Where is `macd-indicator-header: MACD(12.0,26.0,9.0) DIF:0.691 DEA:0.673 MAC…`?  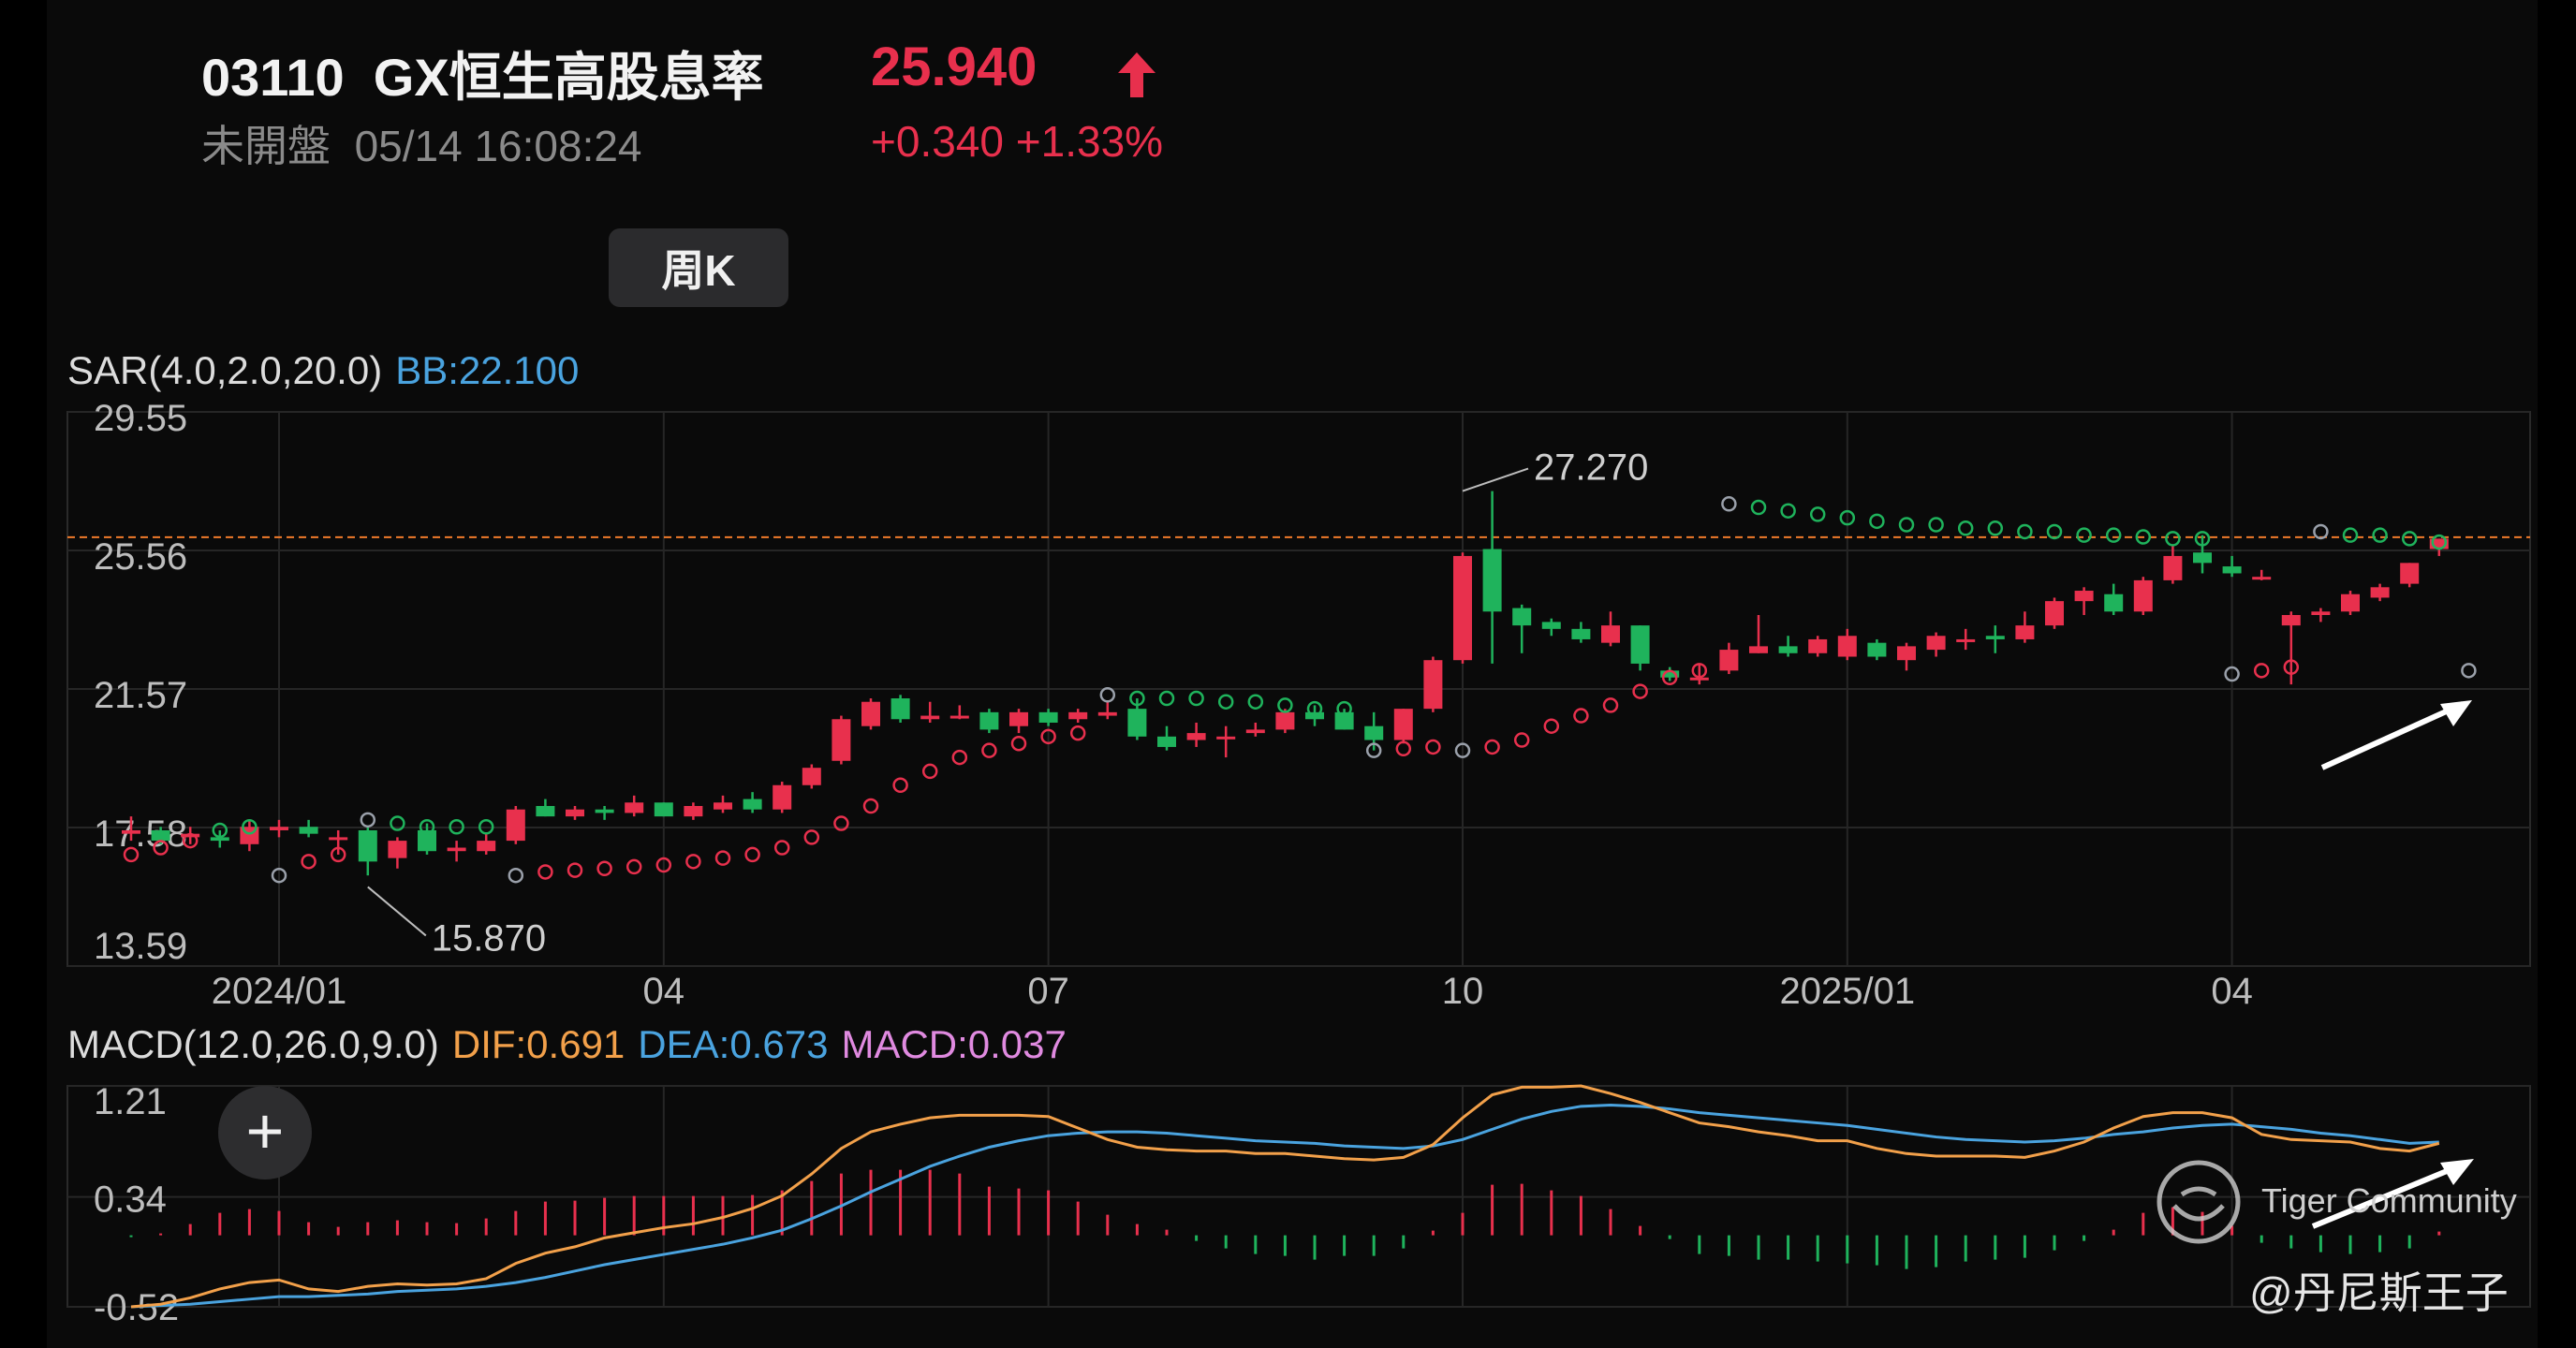 macd-indicator-header: MACD(12.0,26.0,9.0) DIF:0.691 DEA:0.673 MAC… is located at coordinates (573, 1044).